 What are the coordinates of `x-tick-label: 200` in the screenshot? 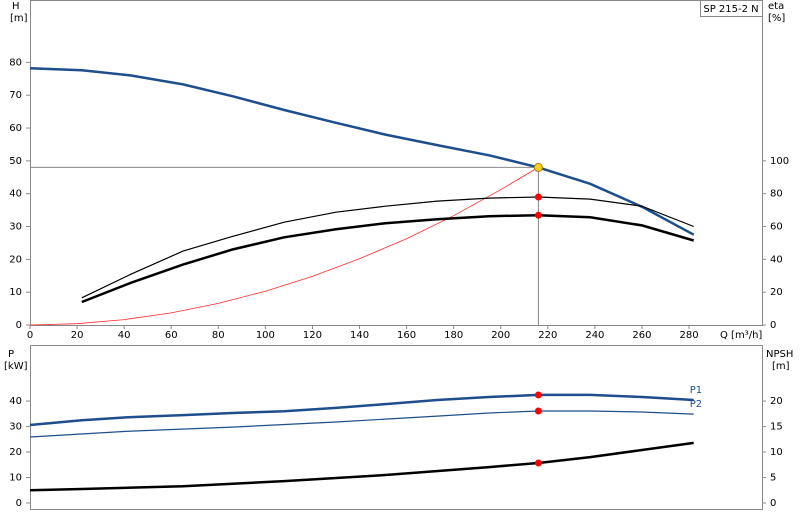 It's located at (500, 335).